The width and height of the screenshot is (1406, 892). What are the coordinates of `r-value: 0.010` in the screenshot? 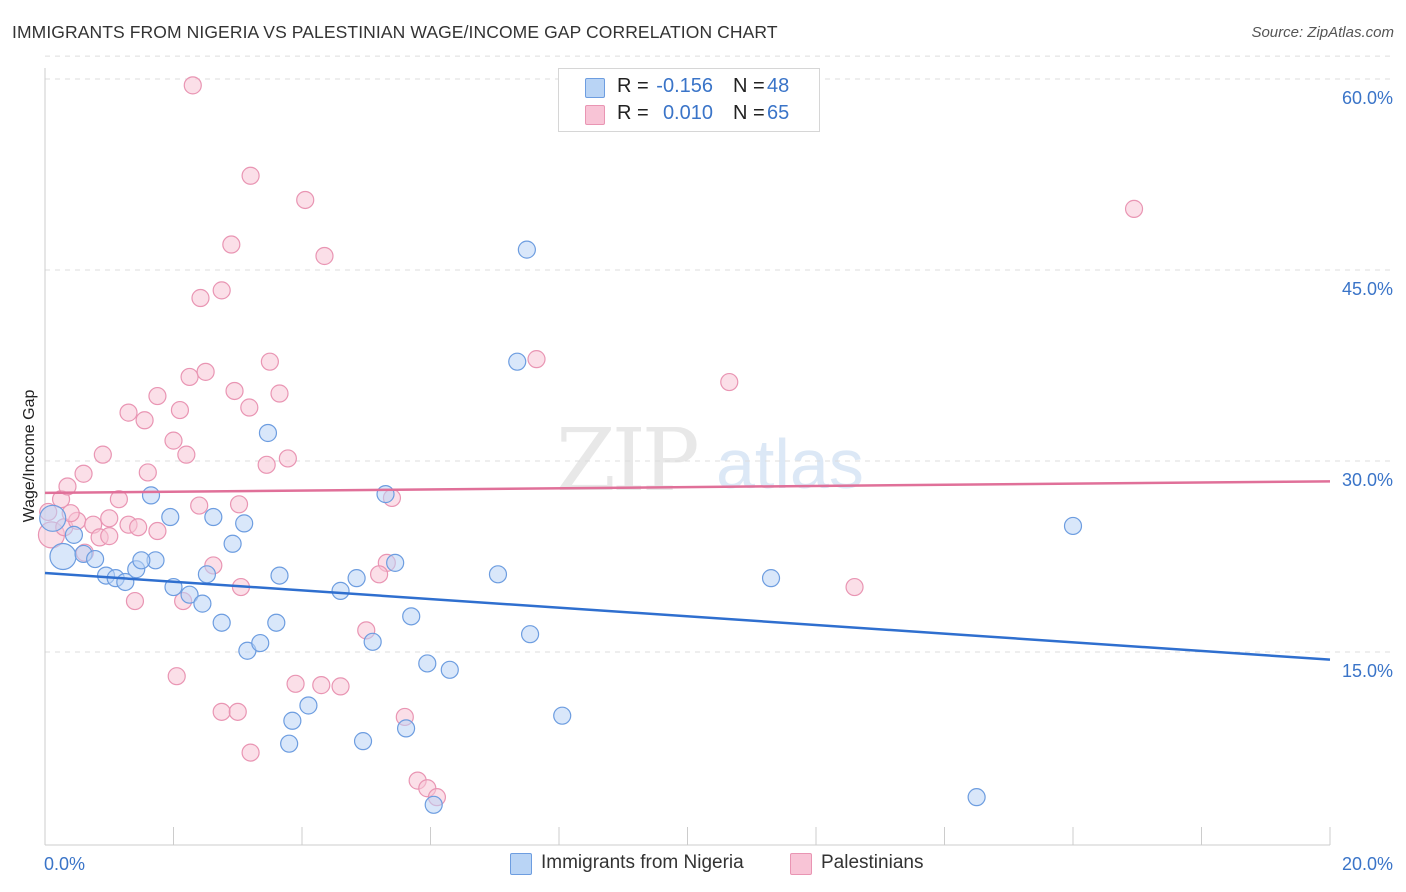 It's located at (687, 113).